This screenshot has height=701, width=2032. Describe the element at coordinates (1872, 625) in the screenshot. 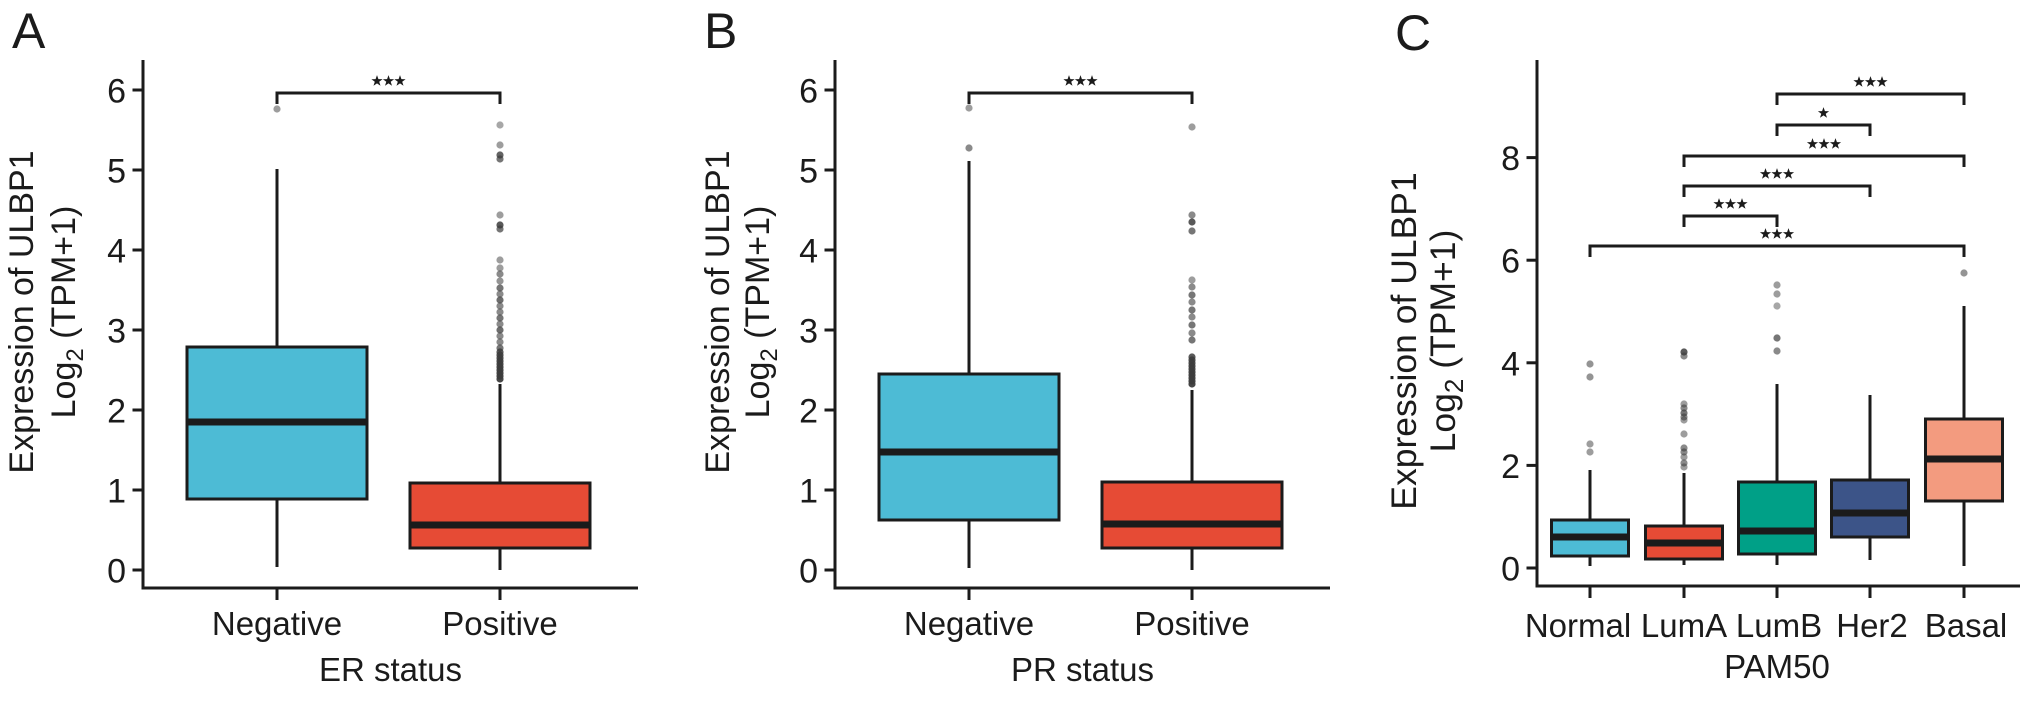

I see `svg-text: Her2` at that location.